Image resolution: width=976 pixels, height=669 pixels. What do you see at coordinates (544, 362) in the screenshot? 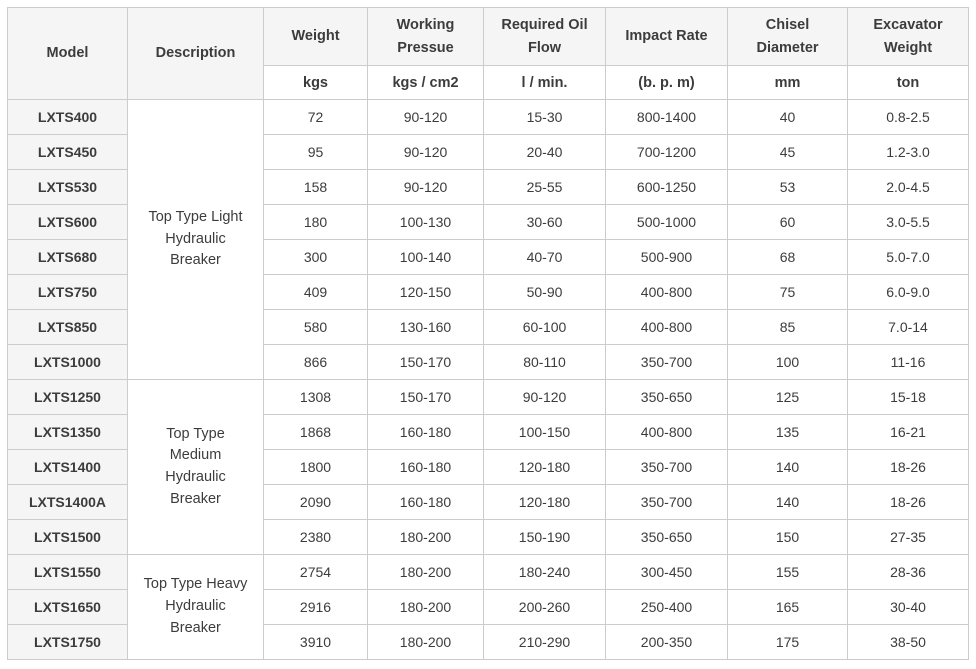
I see `oil-flow-cell: 80-110` at bounding box center [544, 362].